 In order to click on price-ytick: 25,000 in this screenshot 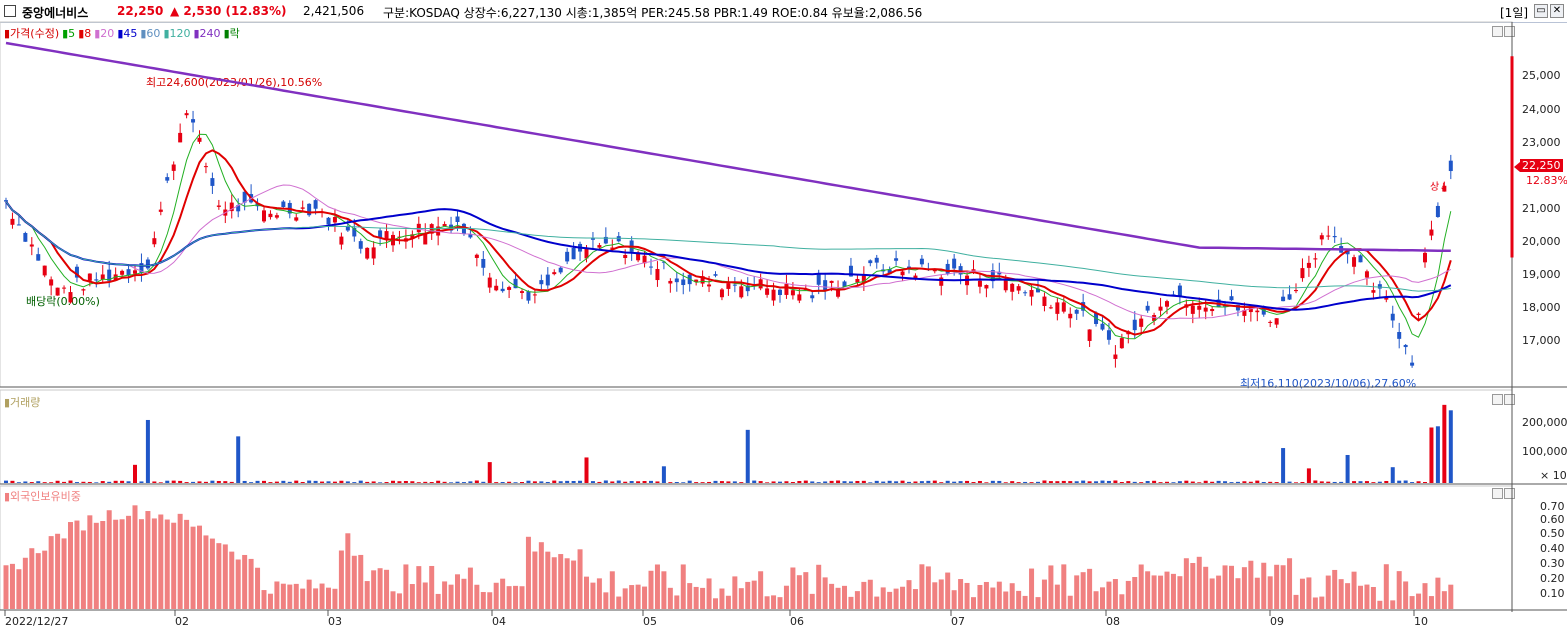, I will do `click(1541, 75)`.